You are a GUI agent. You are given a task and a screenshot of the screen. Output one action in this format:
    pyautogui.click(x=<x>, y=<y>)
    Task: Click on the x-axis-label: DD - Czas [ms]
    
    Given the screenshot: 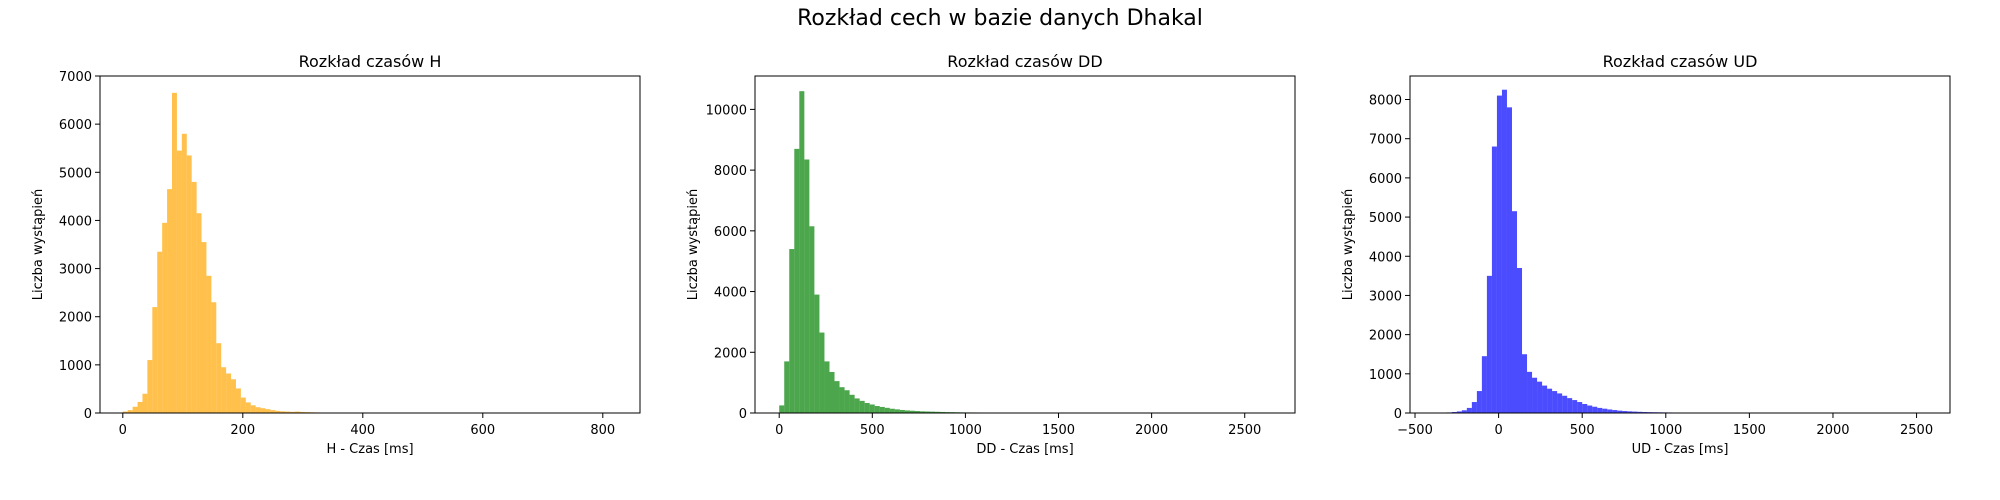 What is the action you would take?
    pyautogui.click(x=1024, y=449)
    